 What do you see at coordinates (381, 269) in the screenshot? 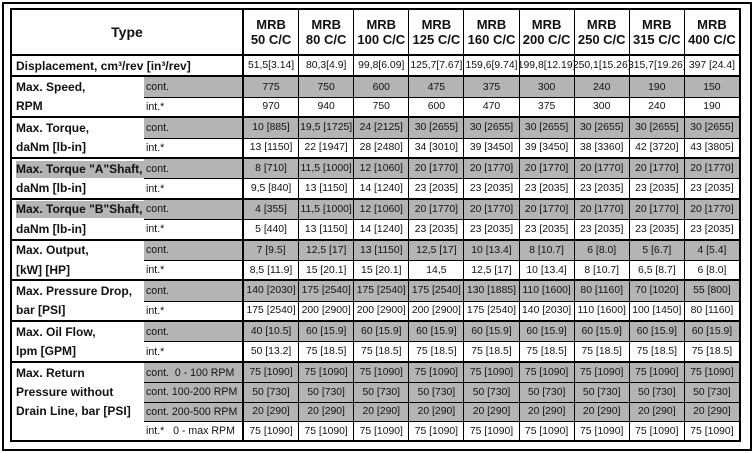
I see `data-cell: 15 [20.1]` at bounding box center [381, 269].